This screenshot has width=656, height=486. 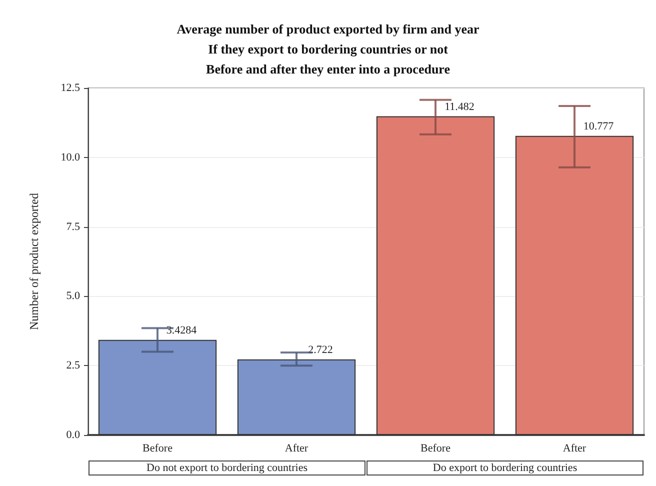 I want to click on text: Do not export to bordering countries, so click(x=227, y=468).